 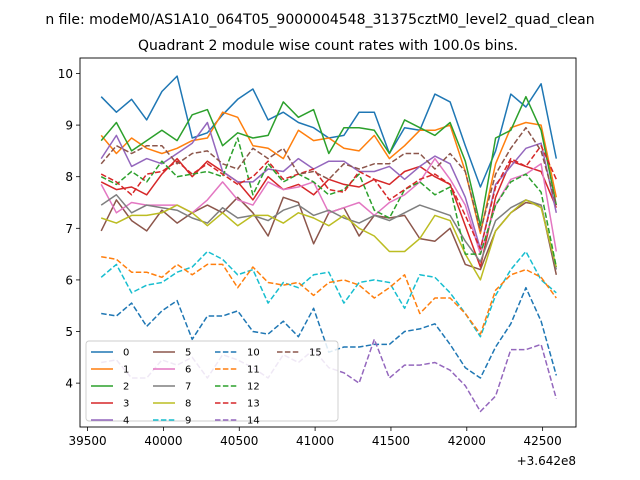 I want to click on x-tick-label: 40000, so click(x=163, y=441).